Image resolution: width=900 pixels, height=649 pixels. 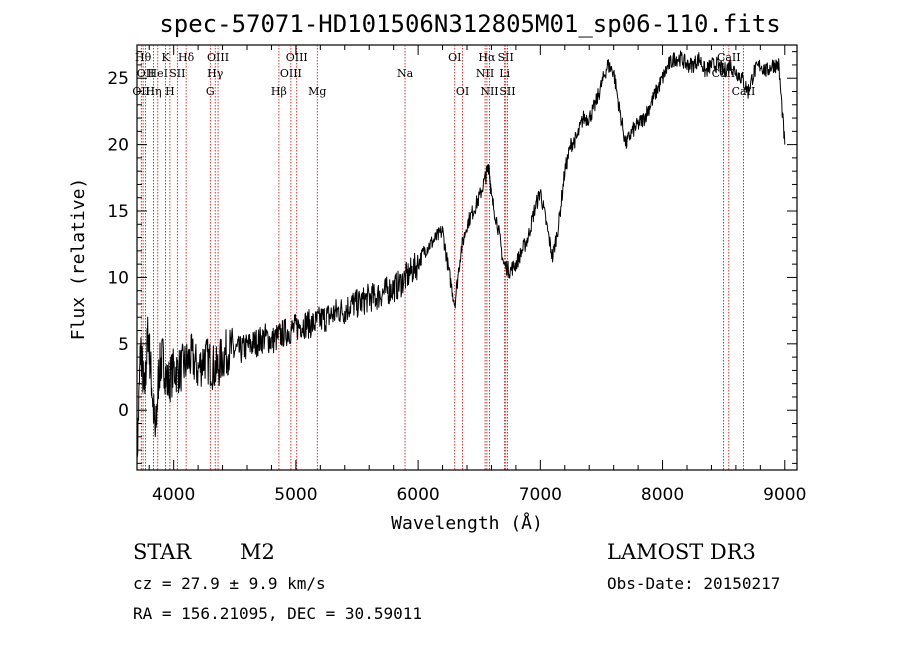 What do you see at coordinates (229, 583) in the screenshot?
I see `cz-label: cz = 27.9 ± 9.9 km/s` at bounding box center [229, 583].